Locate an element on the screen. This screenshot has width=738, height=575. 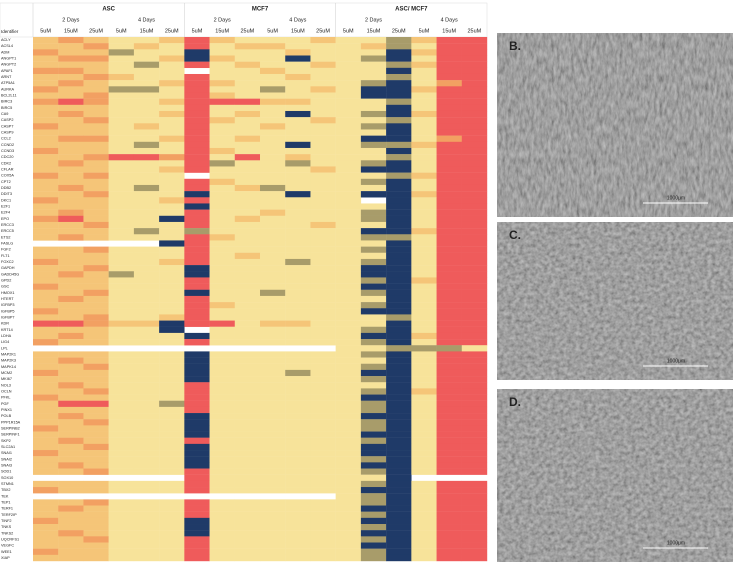
gene-label: EPO is located at coordinates (5, 219).